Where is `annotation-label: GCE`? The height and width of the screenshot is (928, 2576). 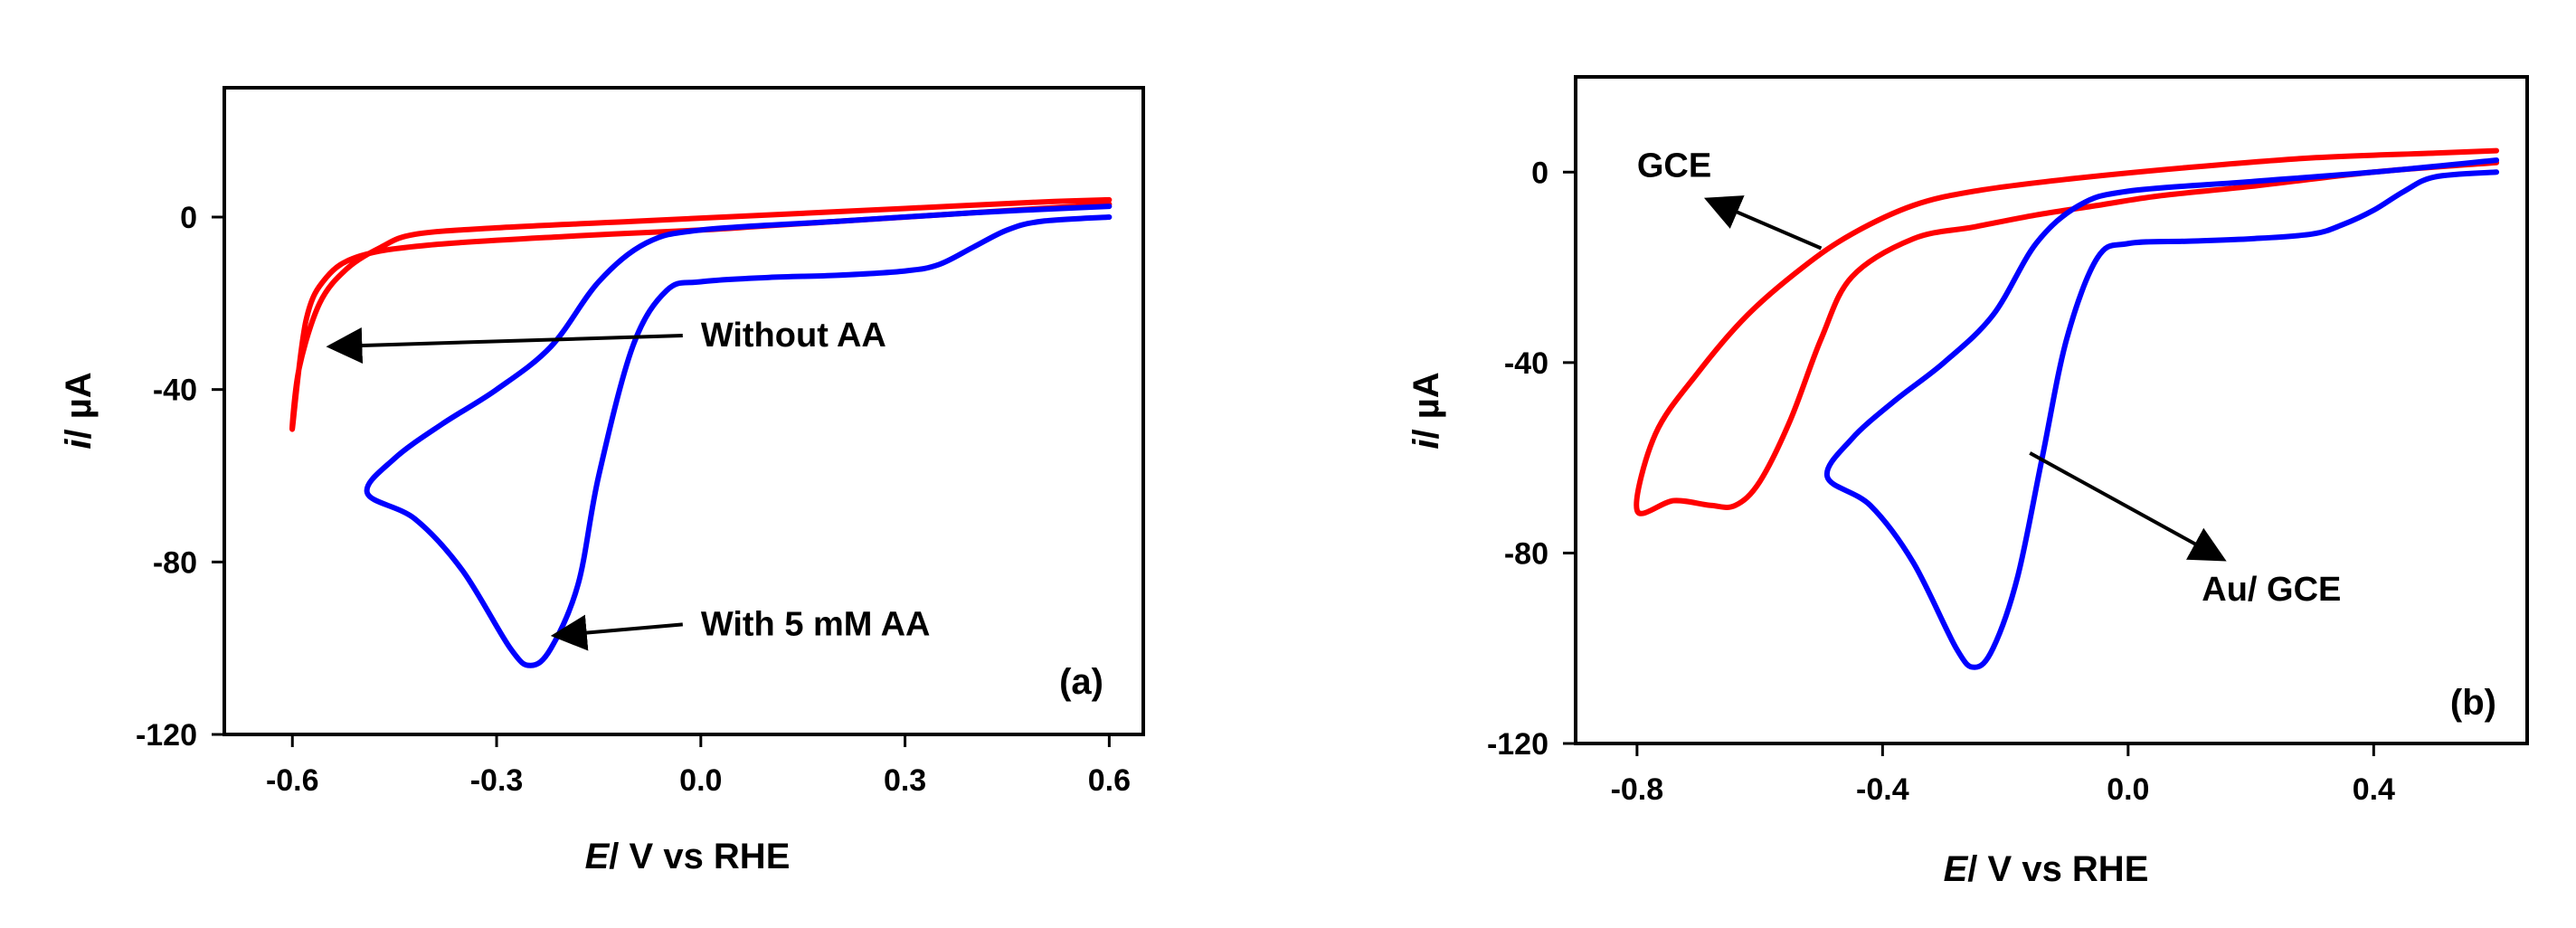 annotation-label: GCE is located at coordinates (1674, 166).